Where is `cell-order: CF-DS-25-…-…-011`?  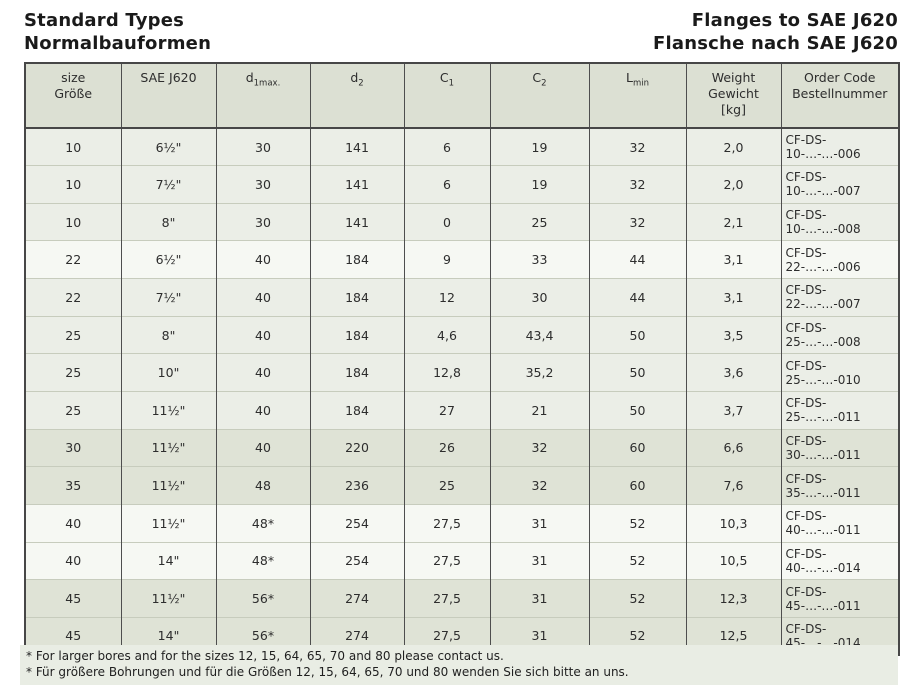 cell-order: CF-DS-25-…-…-011 is located at coordinates (839, 410).